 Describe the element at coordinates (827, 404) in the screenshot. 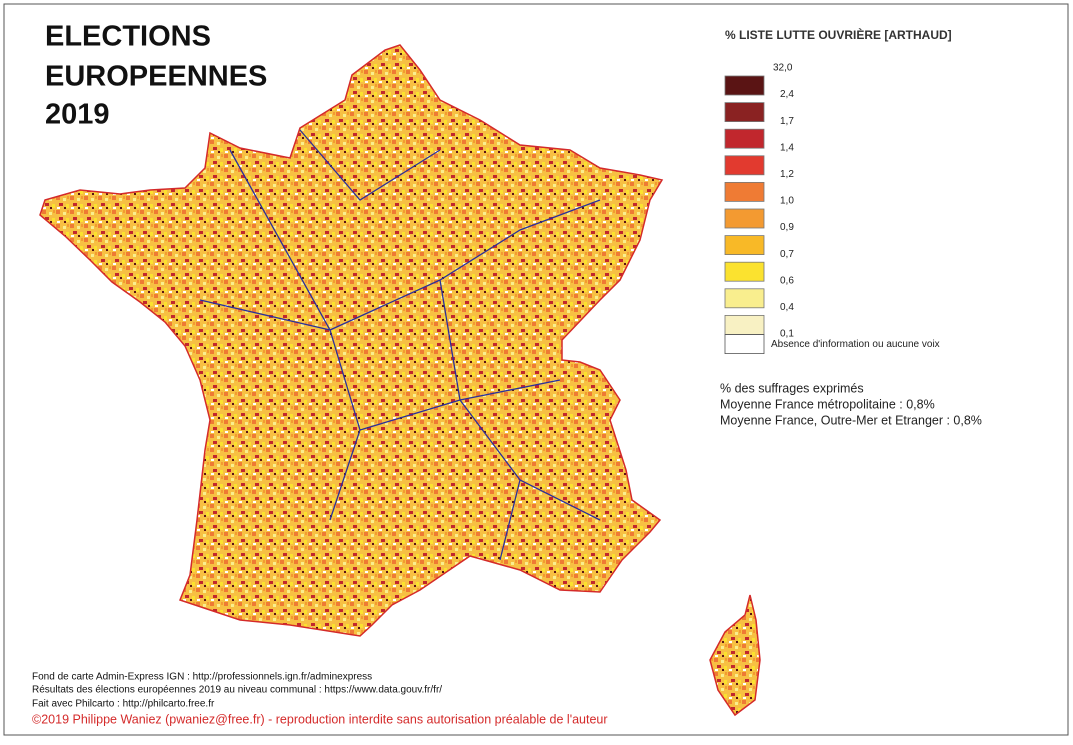

I see `note: Moyenne France métropolitaine : 0,8%` at that location.